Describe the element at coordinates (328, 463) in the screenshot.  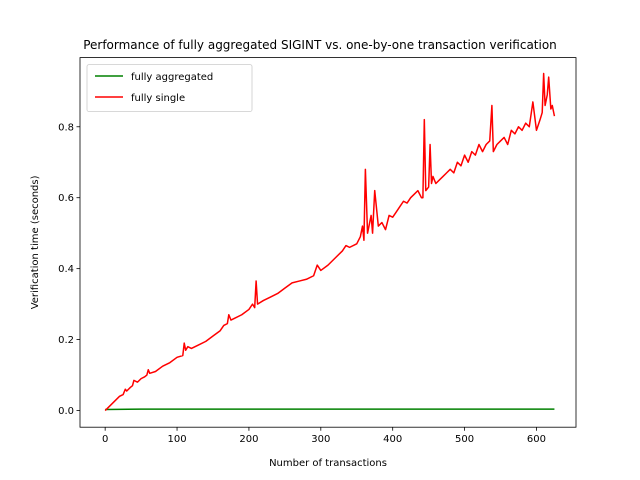
I see `x-axis-label: Number of transactions` at that location.